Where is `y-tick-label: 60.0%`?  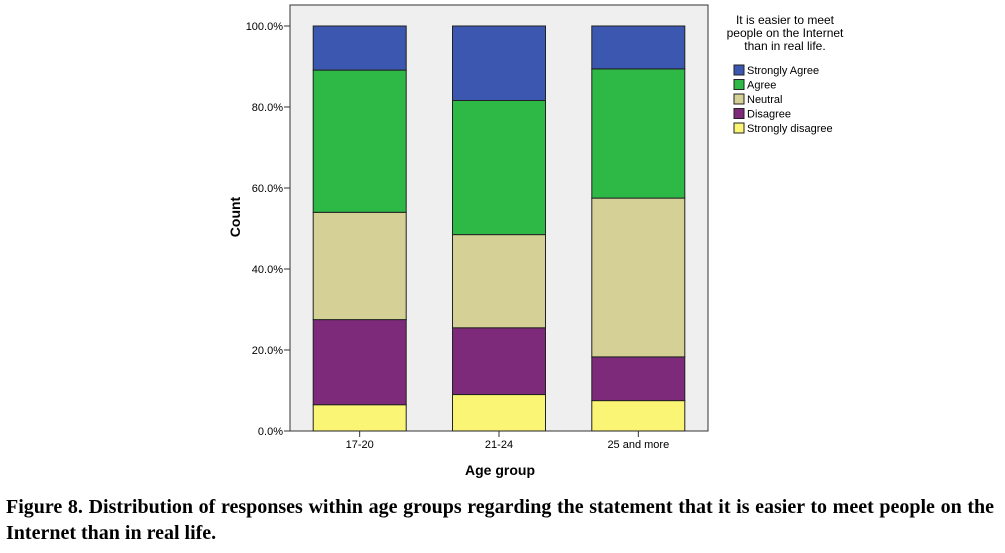
y-tick-label: 60.0% is located at coordinates (267, 189).